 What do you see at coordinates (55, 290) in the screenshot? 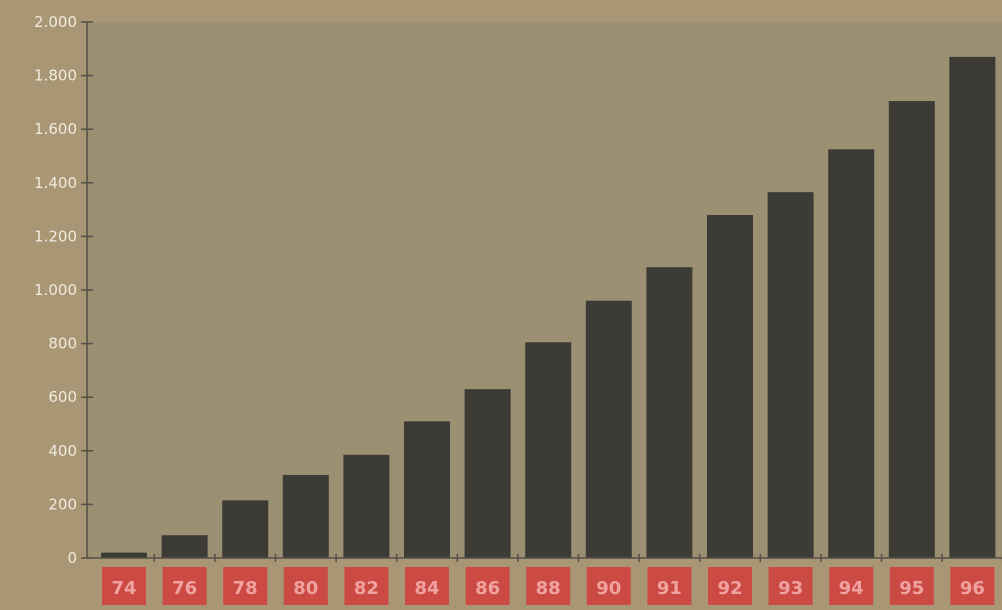
I see `y-tick-label: 1.000` at bounding box center [55, 290].